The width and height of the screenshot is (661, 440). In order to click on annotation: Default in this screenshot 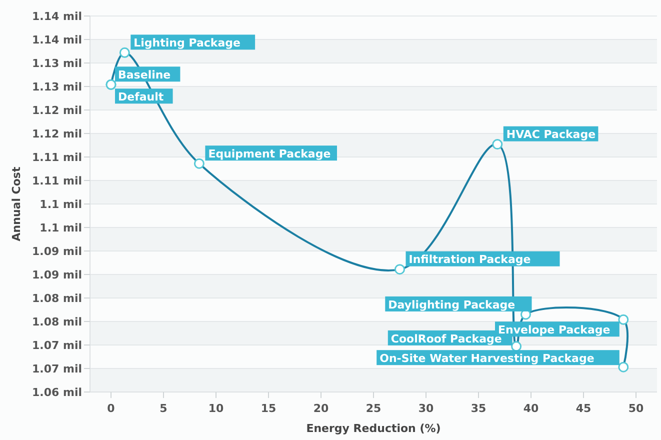, I will do `click(141, 97)`.